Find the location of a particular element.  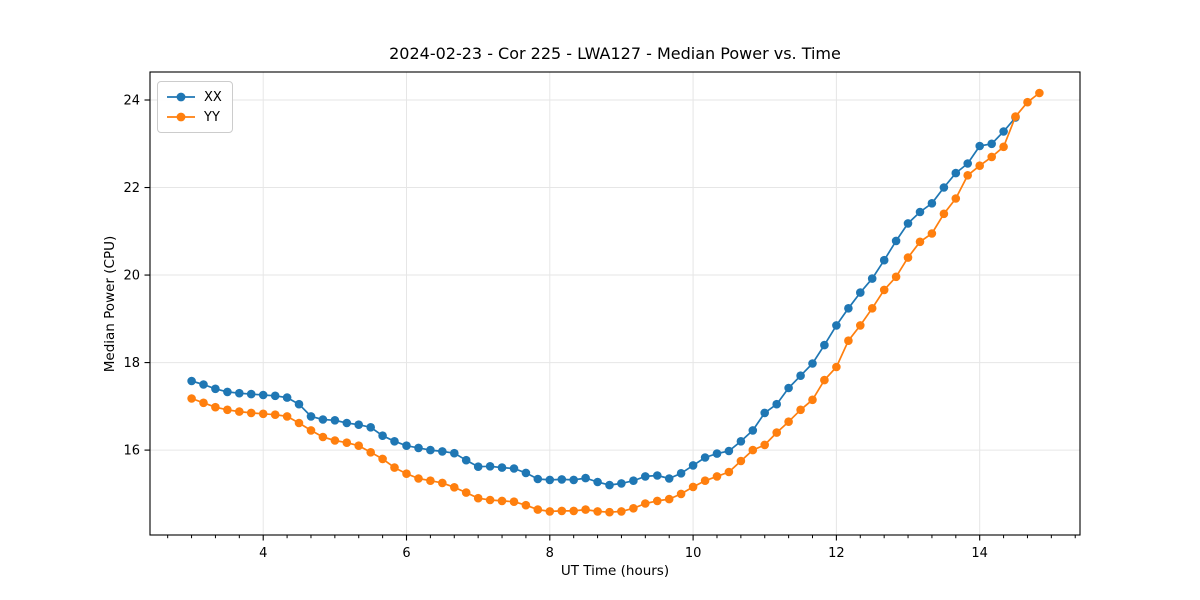

svg-text: 16 is located at coordinates (131, 450).